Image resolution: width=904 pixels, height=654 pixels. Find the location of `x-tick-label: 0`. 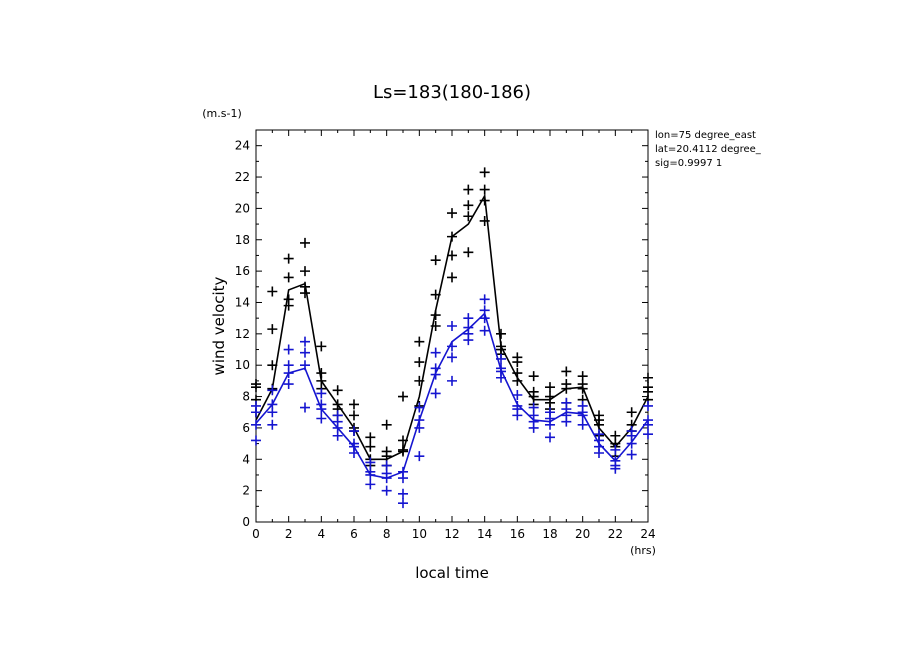

x-tick-label: 0 is located at coordinates (256, 534).